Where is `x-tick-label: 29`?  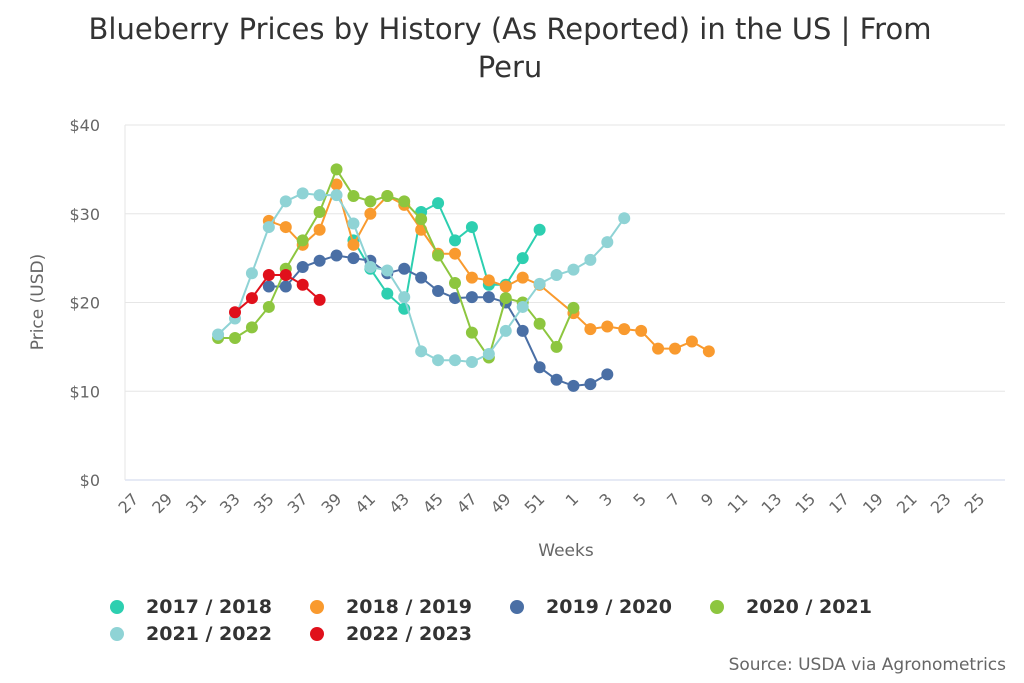 x-tick-label: 29 is located at coordinates (162, 503).